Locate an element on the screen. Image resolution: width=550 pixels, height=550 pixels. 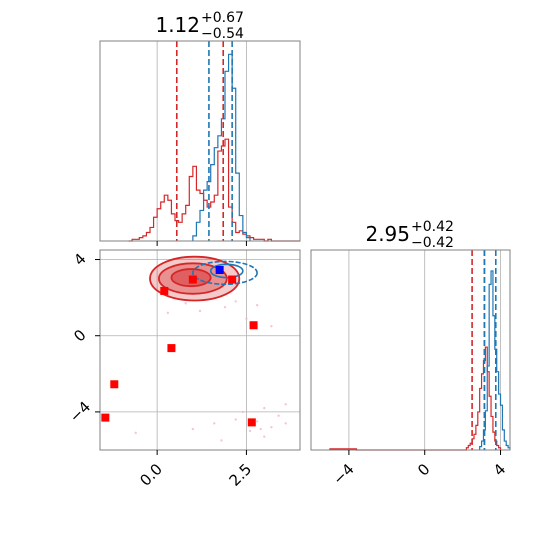
joint-x-tick-label: 2.5 is located at coordinates (241, 475).